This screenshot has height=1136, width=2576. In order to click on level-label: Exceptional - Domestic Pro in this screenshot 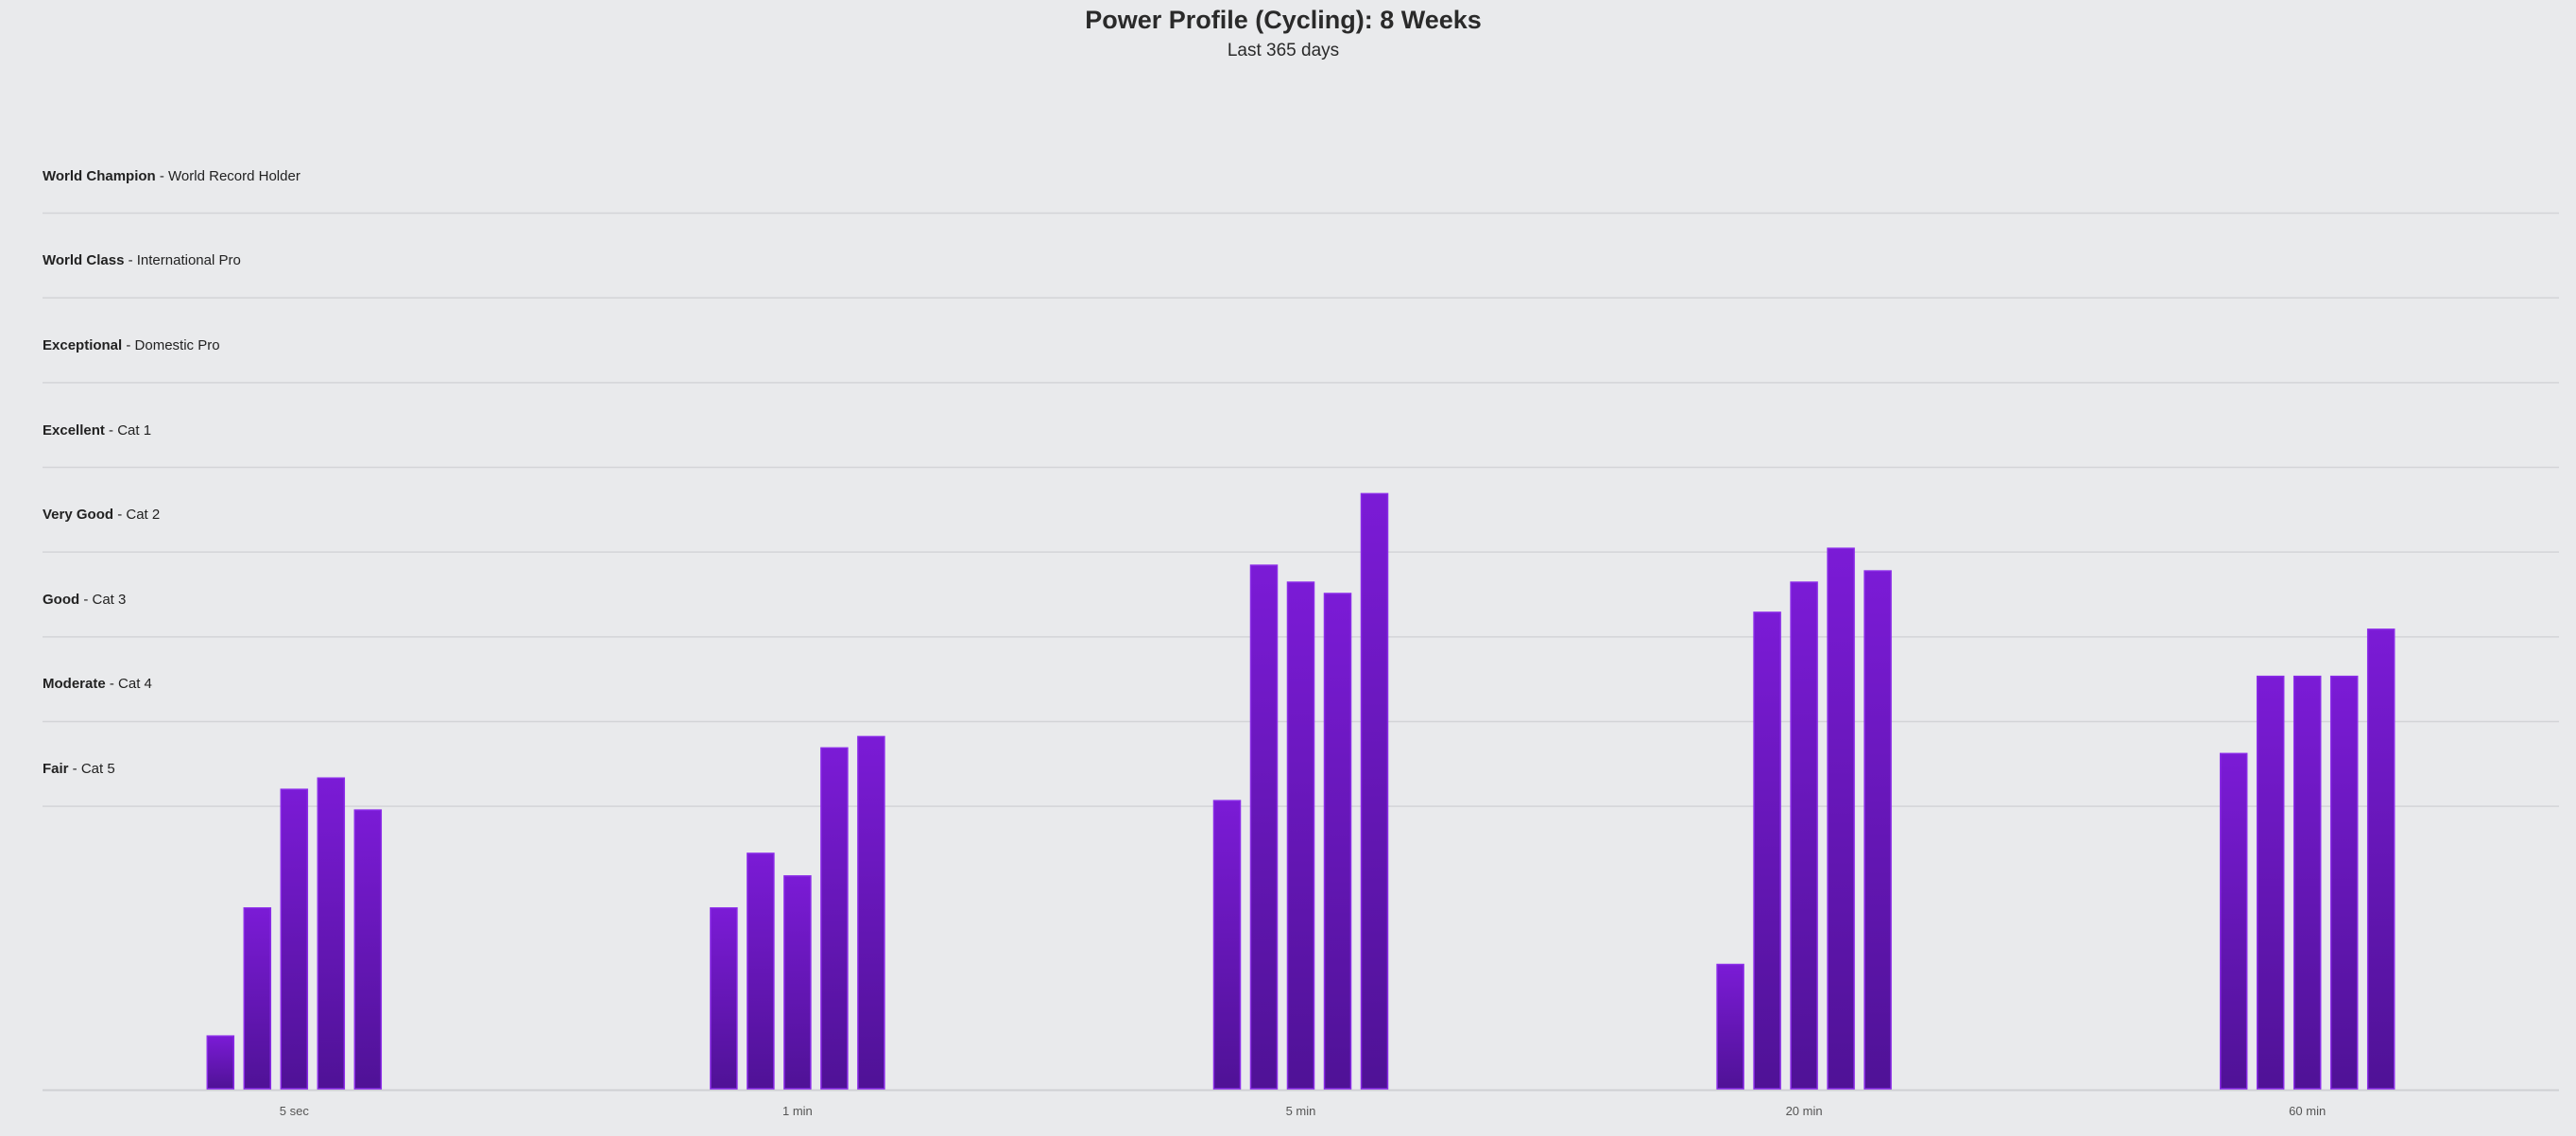, I will do `click(131, 345)`.